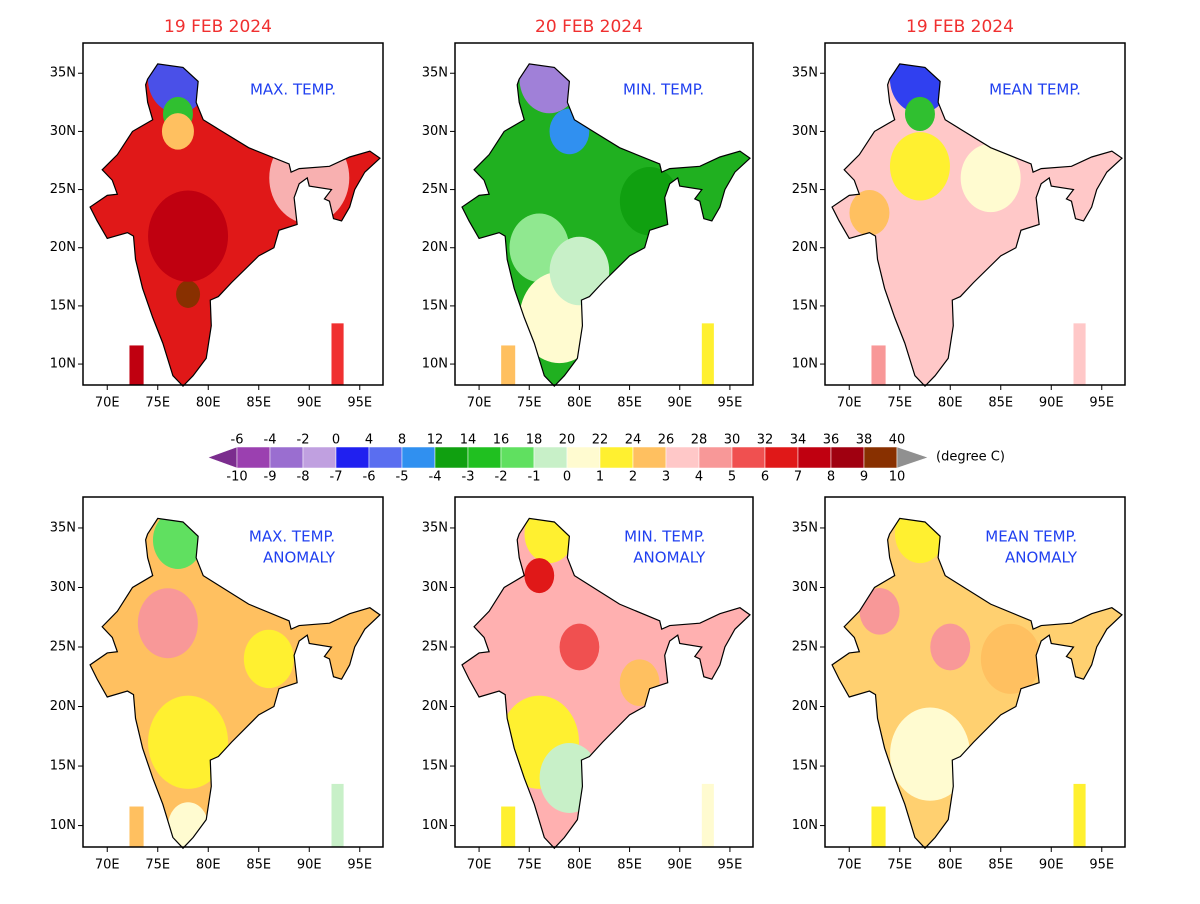 The image size is (1200, 904). I want to click on panel-label: MEAN TEMP., so click(1035, 90).